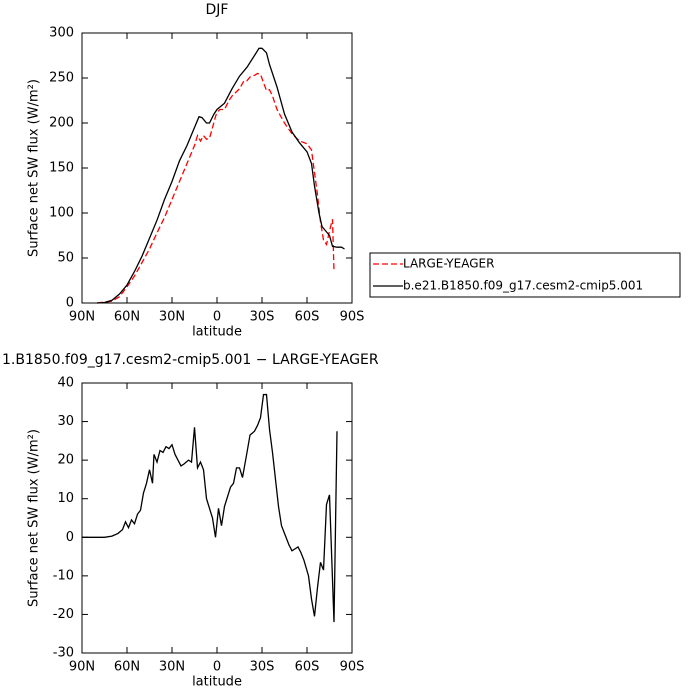  What do you see at coordinates (61, 213) in the screenshot?
I see `y-tick-label: 100` at bounding box center [61, 213].